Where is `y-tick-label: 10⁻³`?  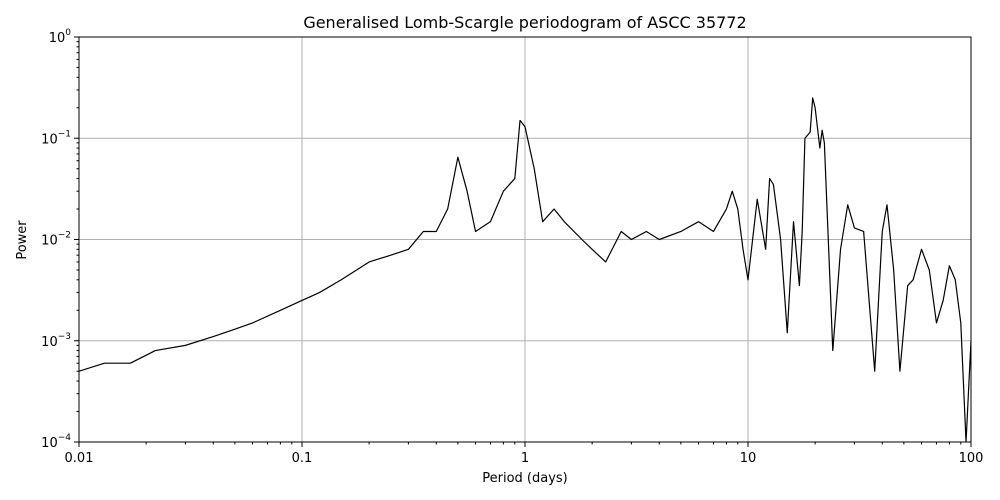
y-tick-label: 10⁻³ is located at coordinates (56, 341).